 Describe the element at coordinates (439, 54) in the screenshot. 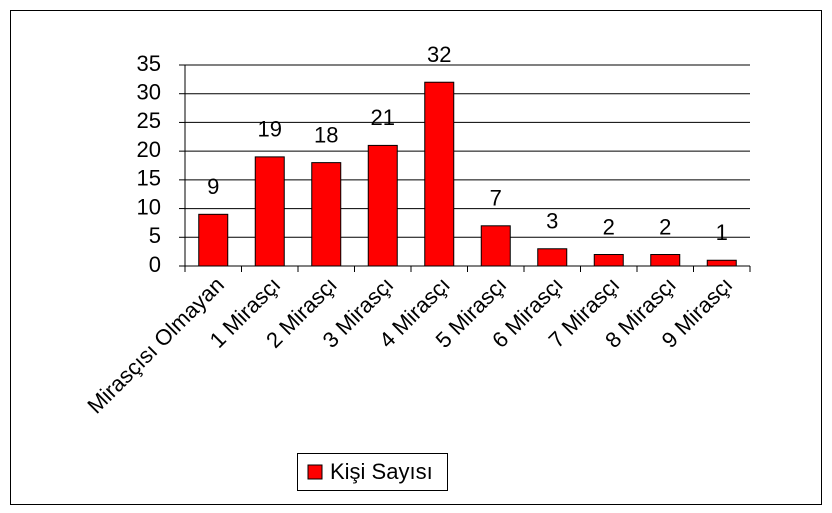

I see `data-label: 32` at that location.